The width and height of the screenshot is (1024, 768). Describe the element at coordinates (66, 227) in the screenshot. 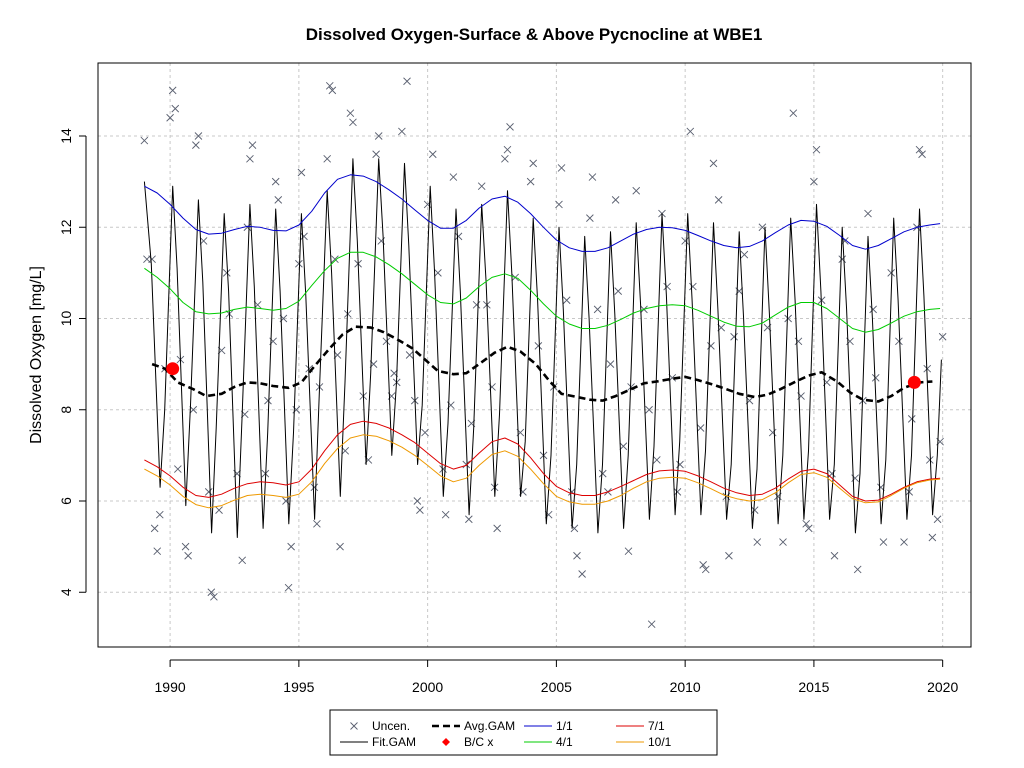

I see `y-tick-label: 12` at that location.